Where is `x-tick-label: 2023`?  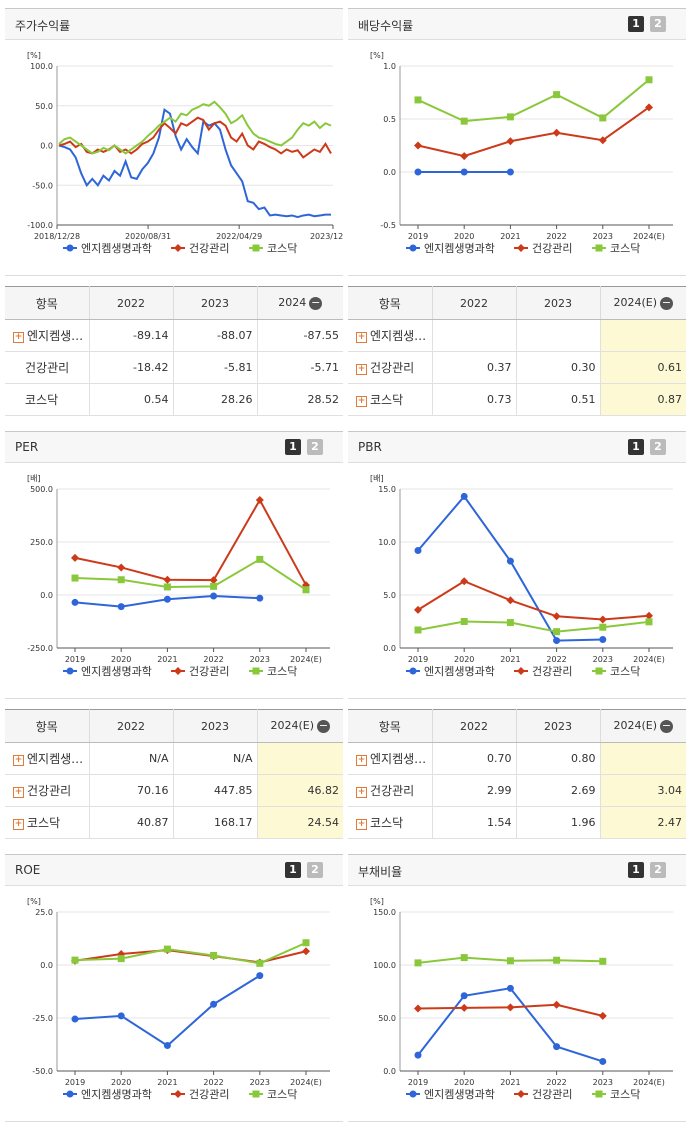 x-tick-label: 2023 is located at coordinates (603, 659).